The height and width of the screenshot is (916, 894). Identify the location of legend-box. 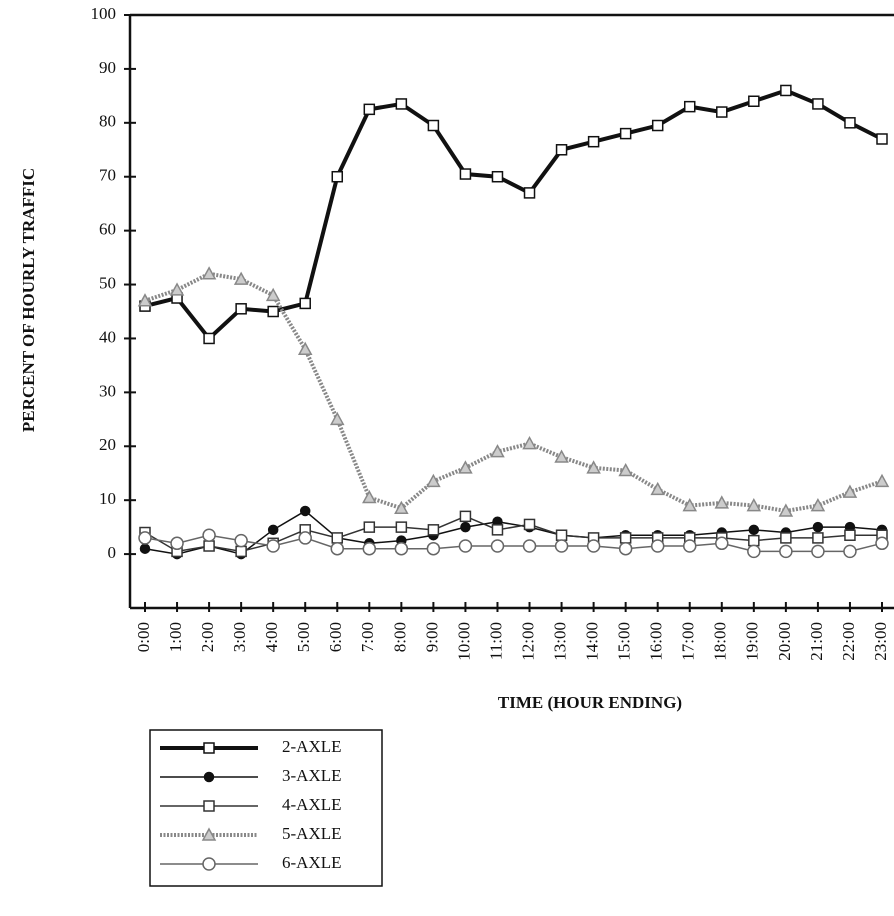
(266, 808).